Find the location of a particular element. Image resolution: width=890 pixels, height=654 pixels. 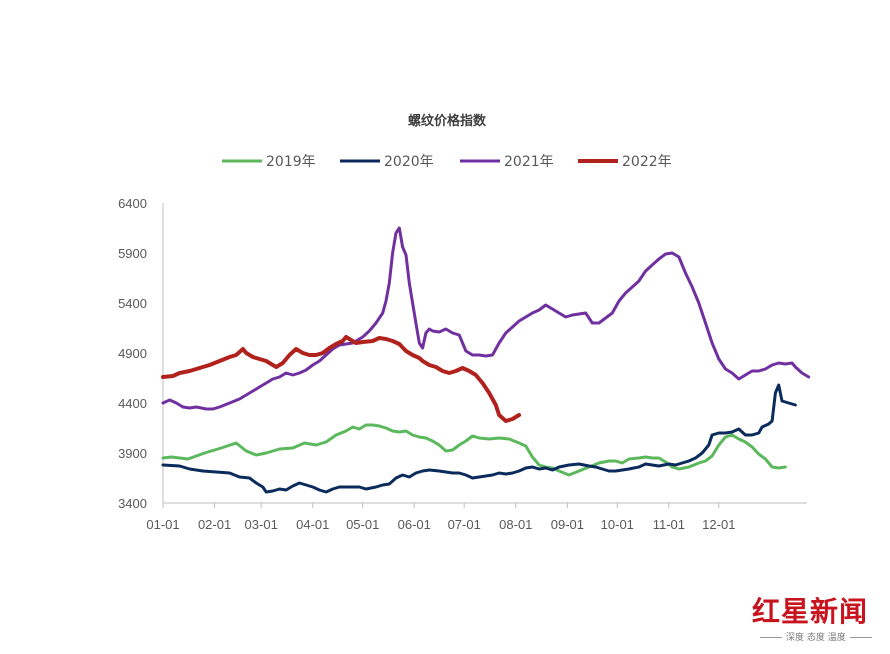

y-tick-label: 6400 is located at coordinates (132, 203).